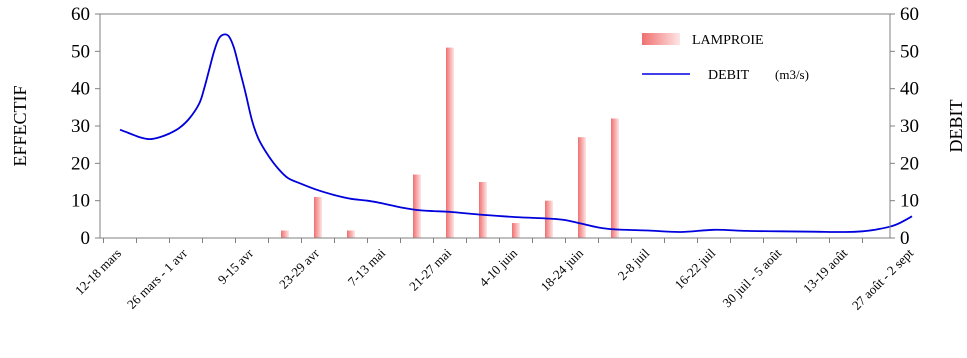  I want to click on y-tick-label-left: 10, so click(80, 201).